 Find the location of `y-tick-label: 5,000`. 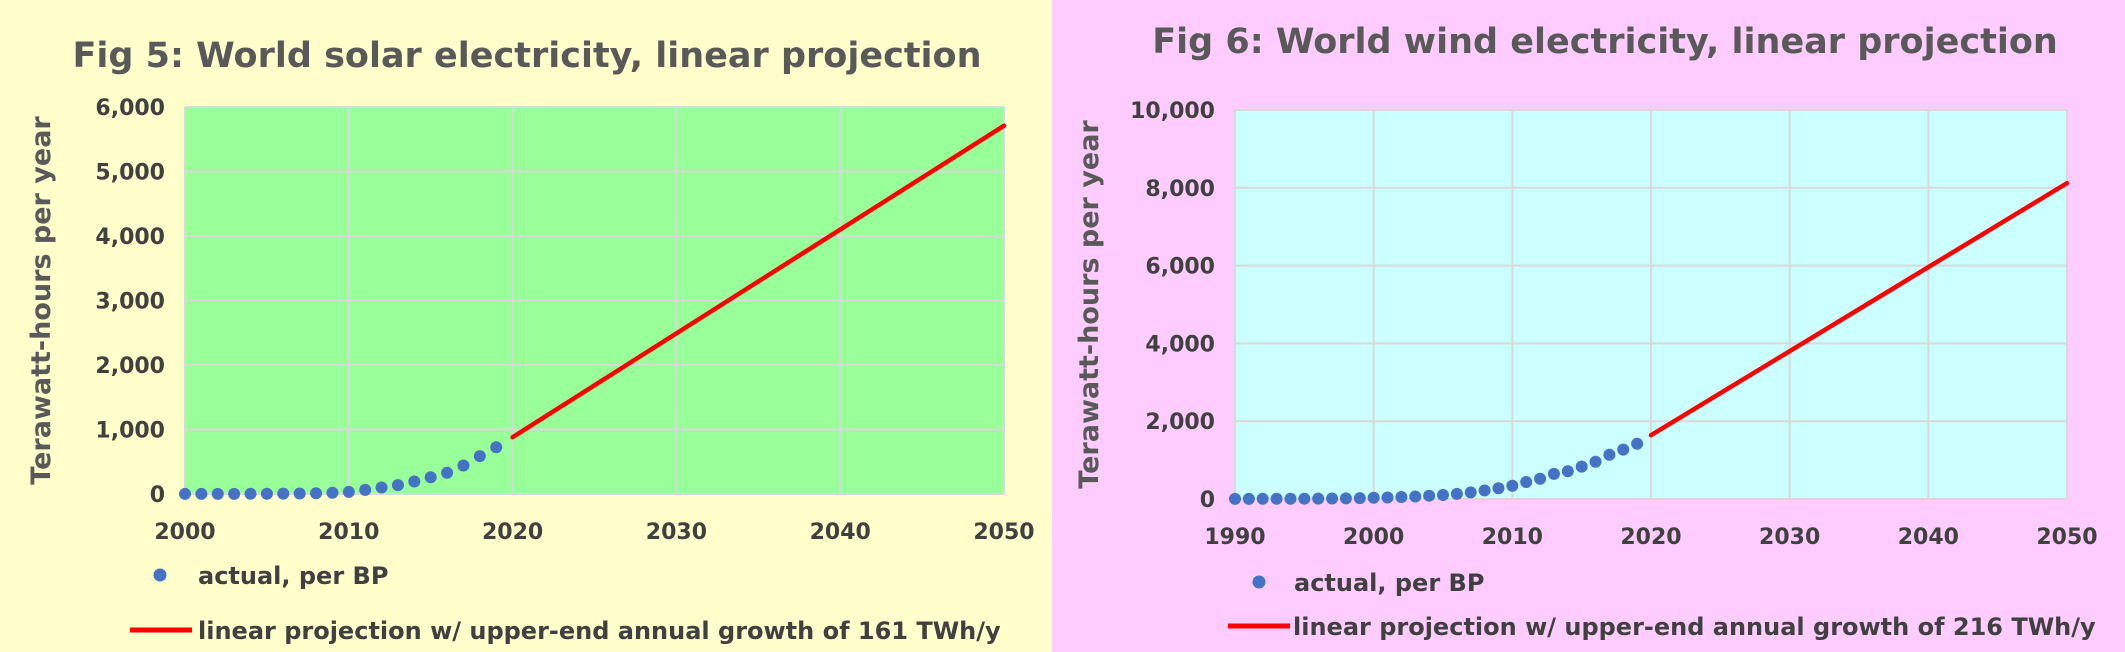

y-tick-label: 5,000 is located at coordinates (130, 173).